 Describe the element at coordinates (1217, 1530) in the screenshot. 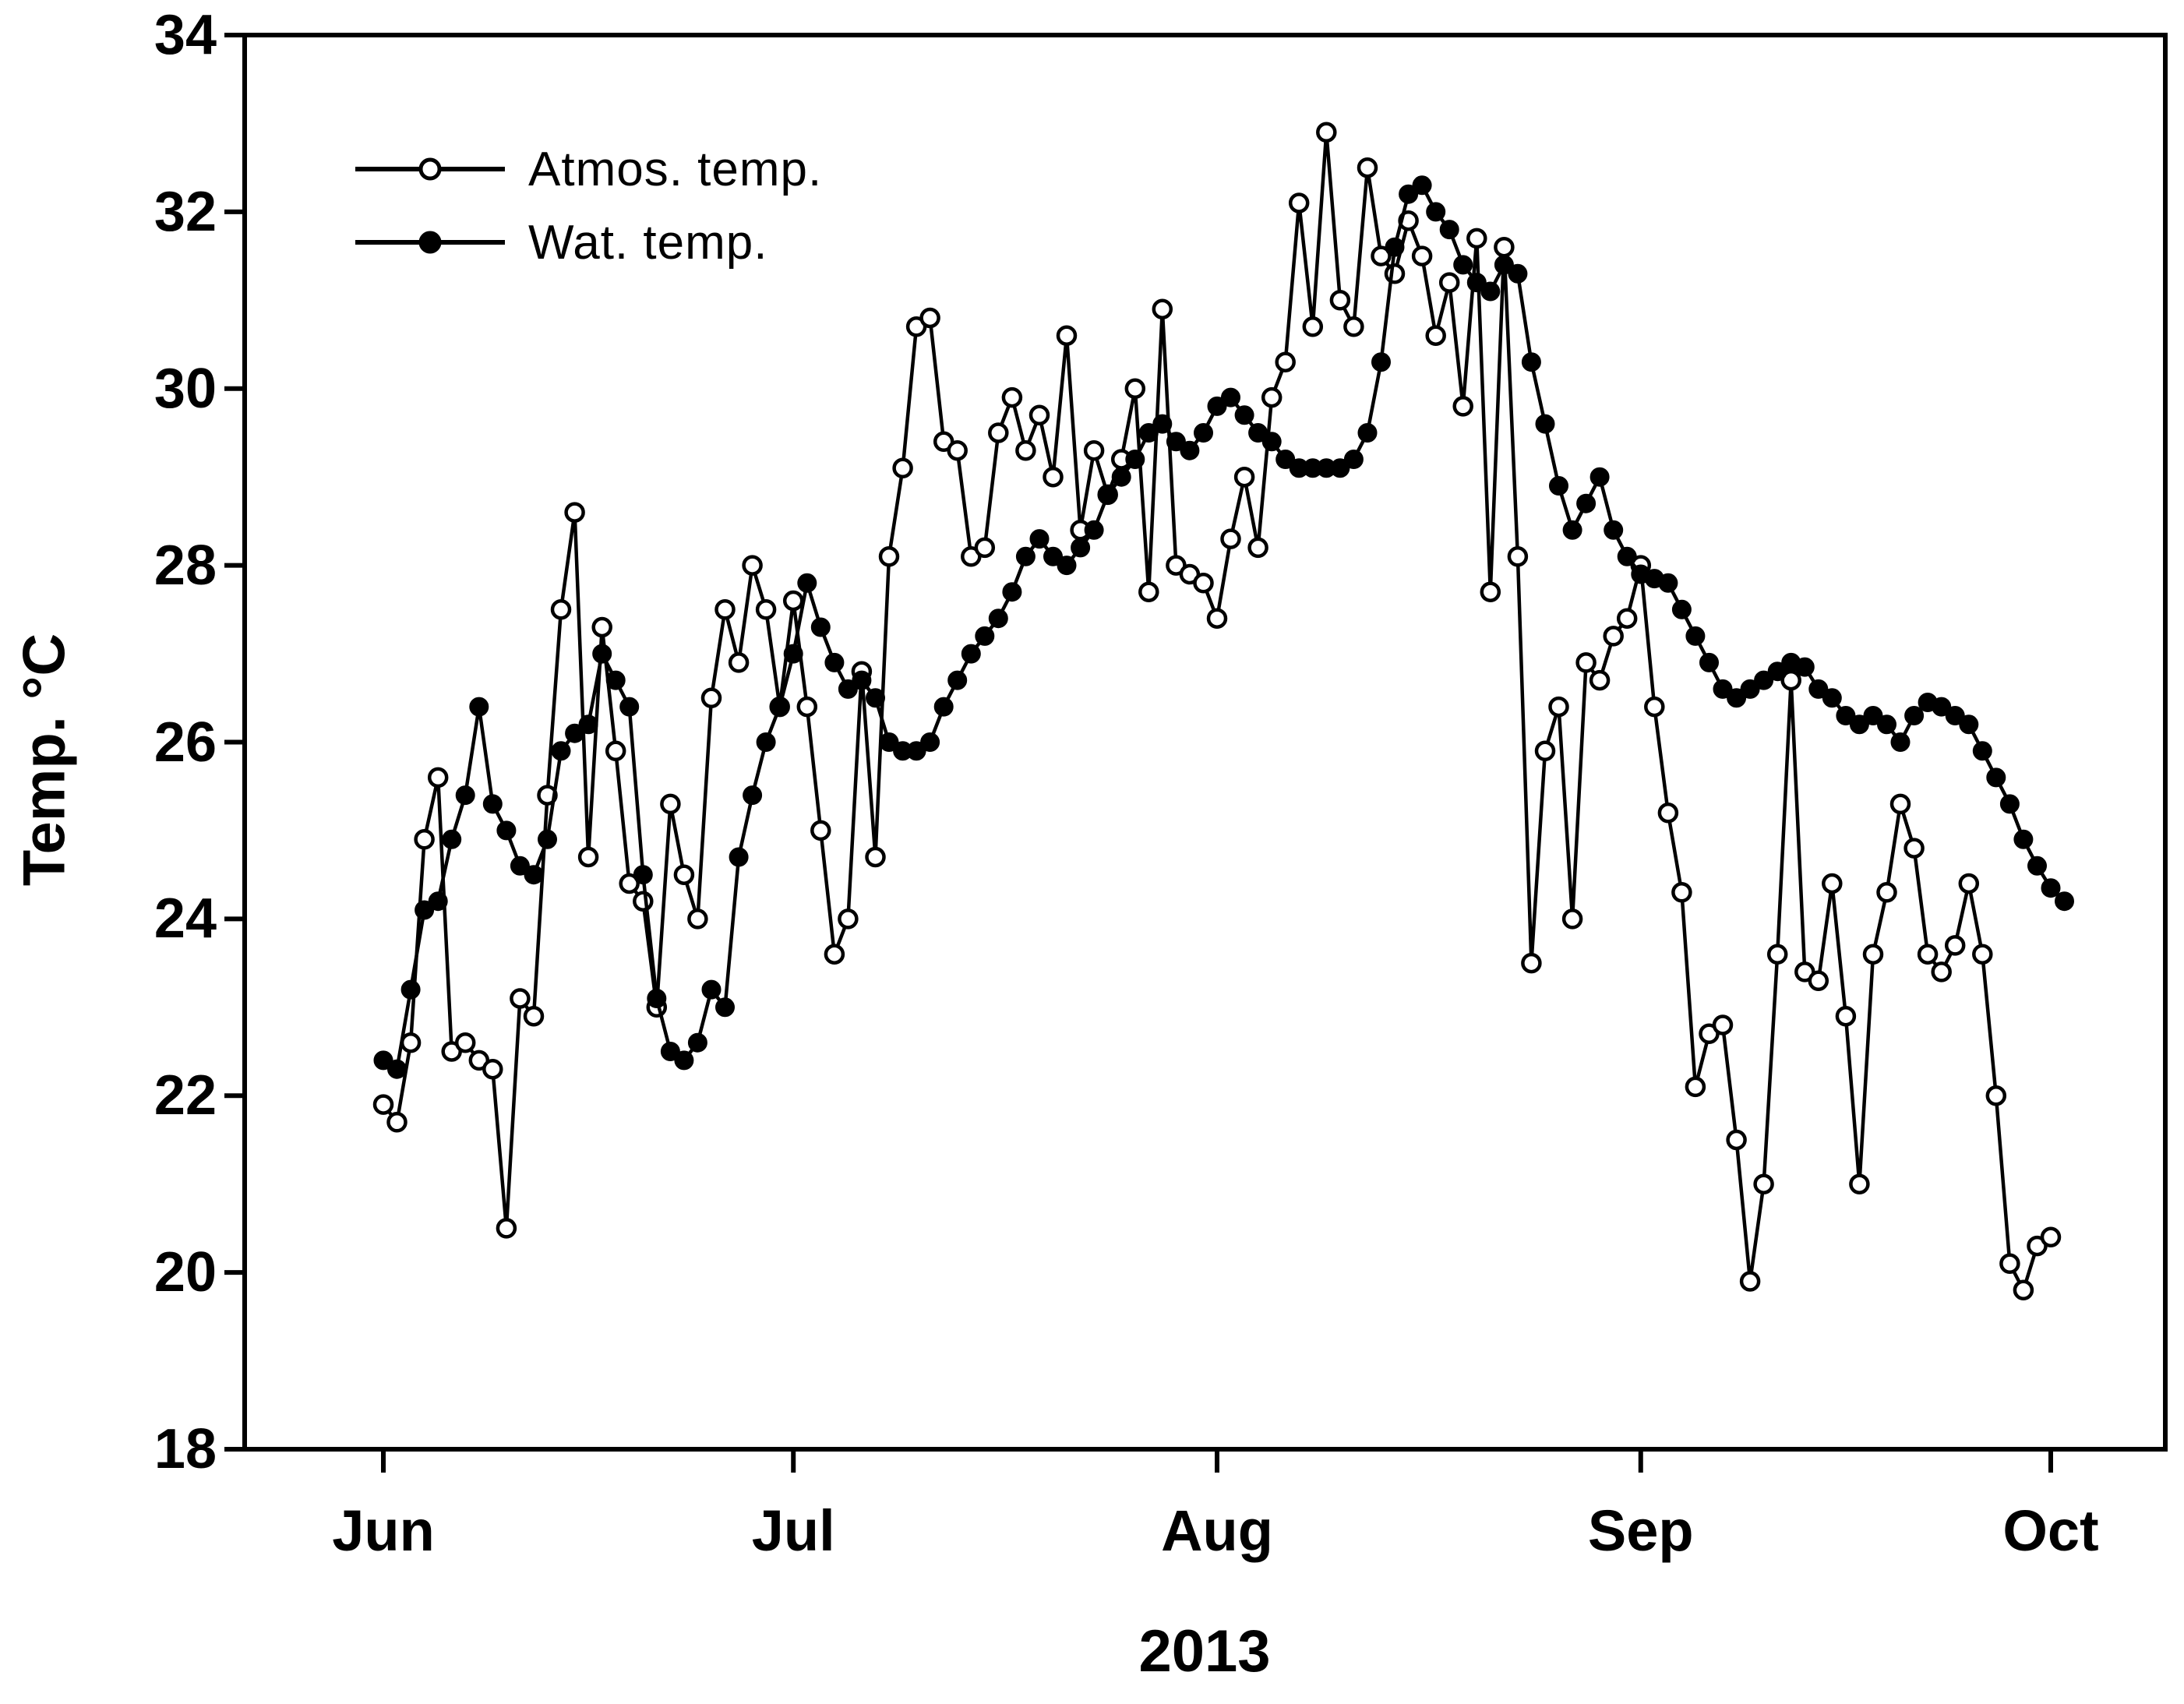

I see `x-tick-label-aug: Aug` at that location.